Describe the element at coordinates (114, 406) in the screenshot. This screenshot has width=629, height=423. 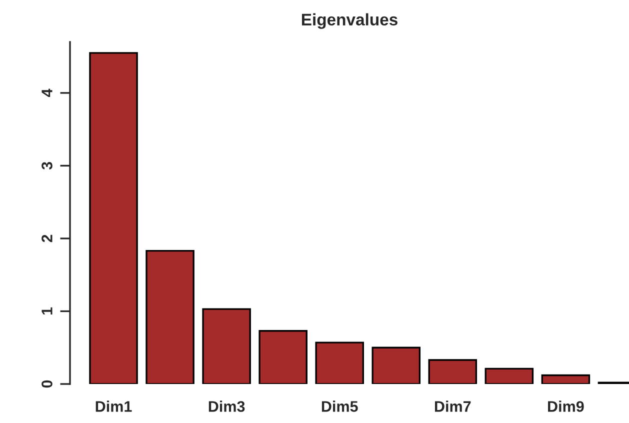
I see `x-tick-label: Dim1` at that location.